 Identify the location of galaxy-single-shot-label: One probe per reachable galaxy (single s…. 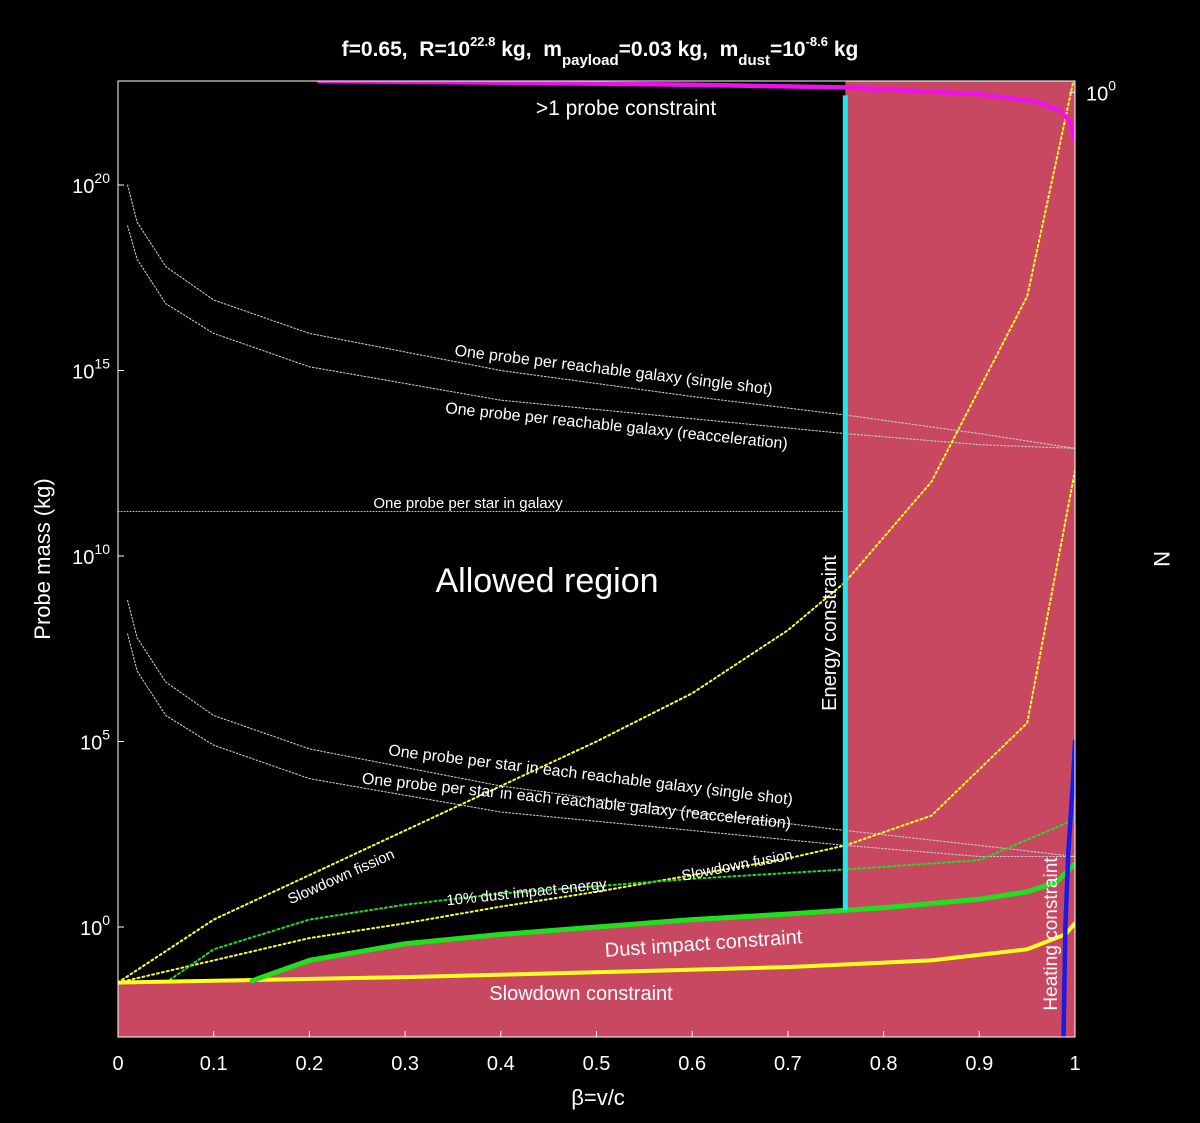
(614, 371).